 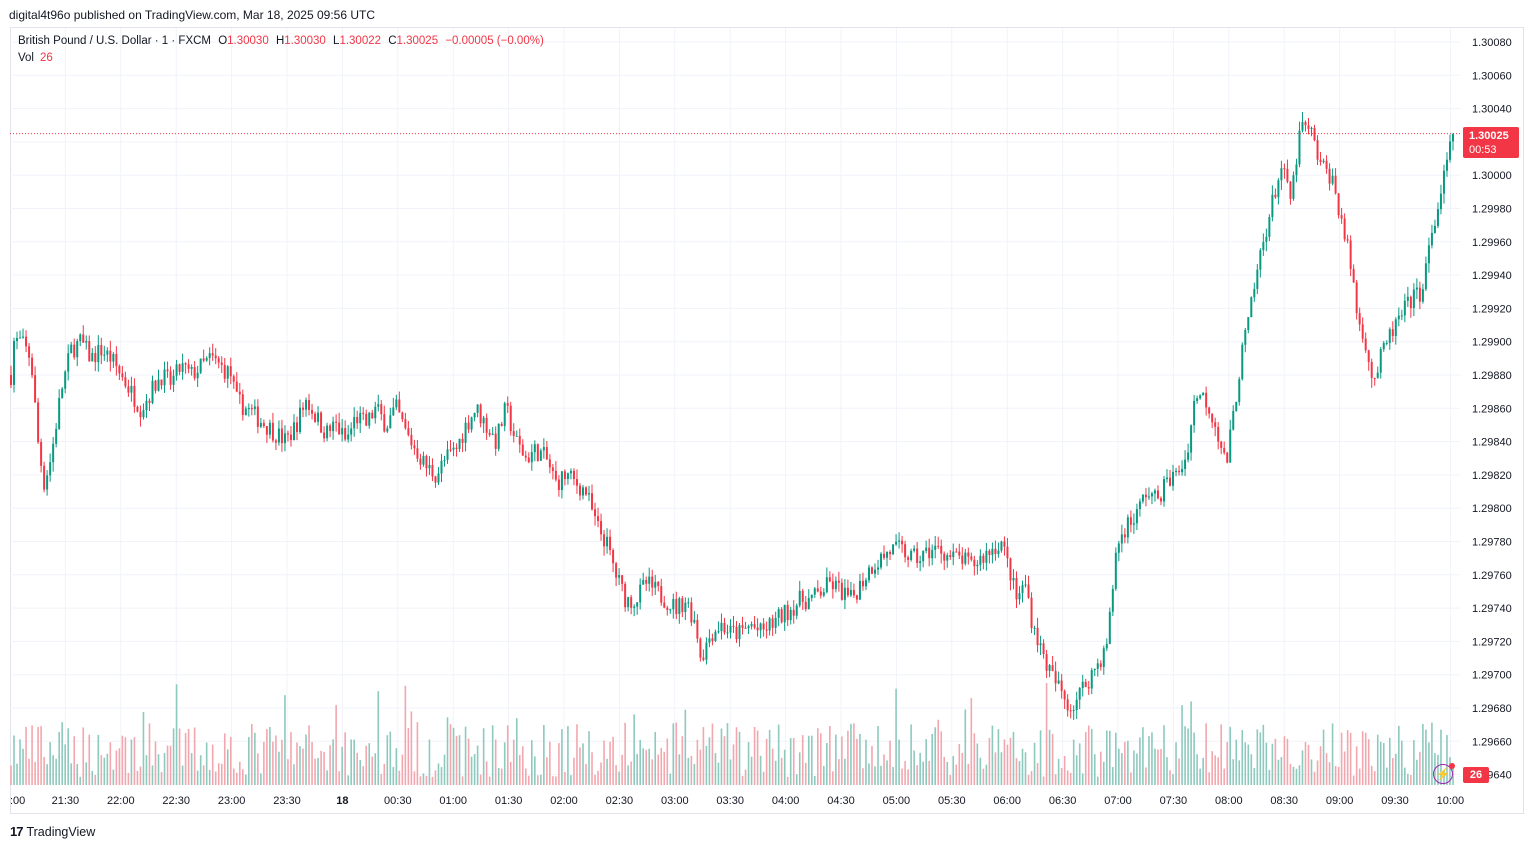 I want to click on tradingview-branding: 17 TradingView, so click(x=52, y=831).